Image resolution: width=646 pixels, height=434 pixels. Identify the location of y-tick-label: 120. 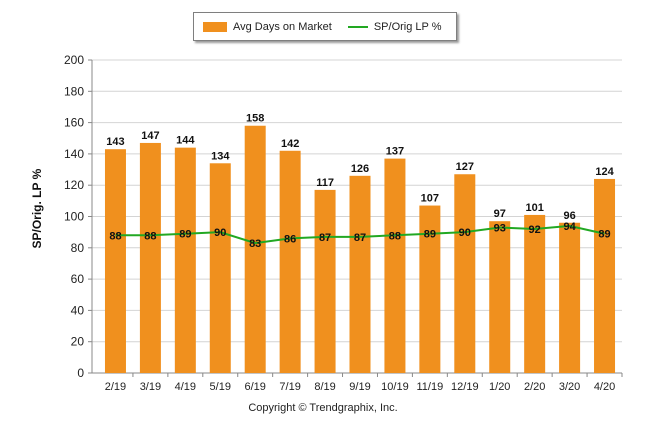
(74, 185).